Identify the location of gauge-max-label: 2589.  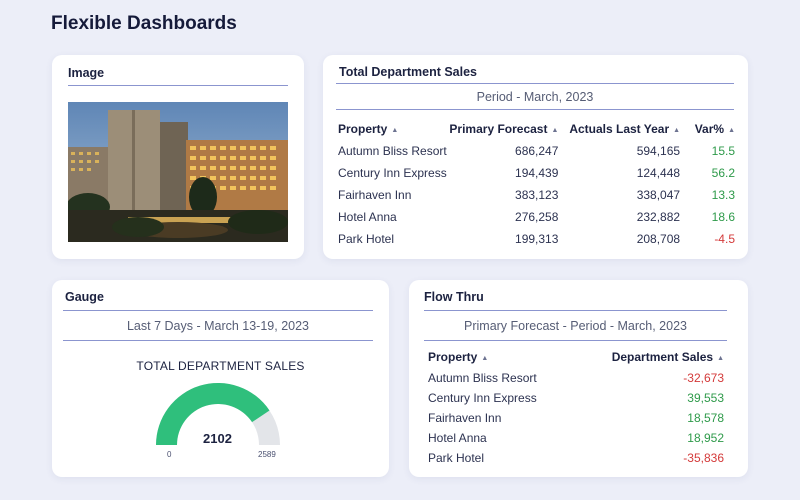
(267, 454).